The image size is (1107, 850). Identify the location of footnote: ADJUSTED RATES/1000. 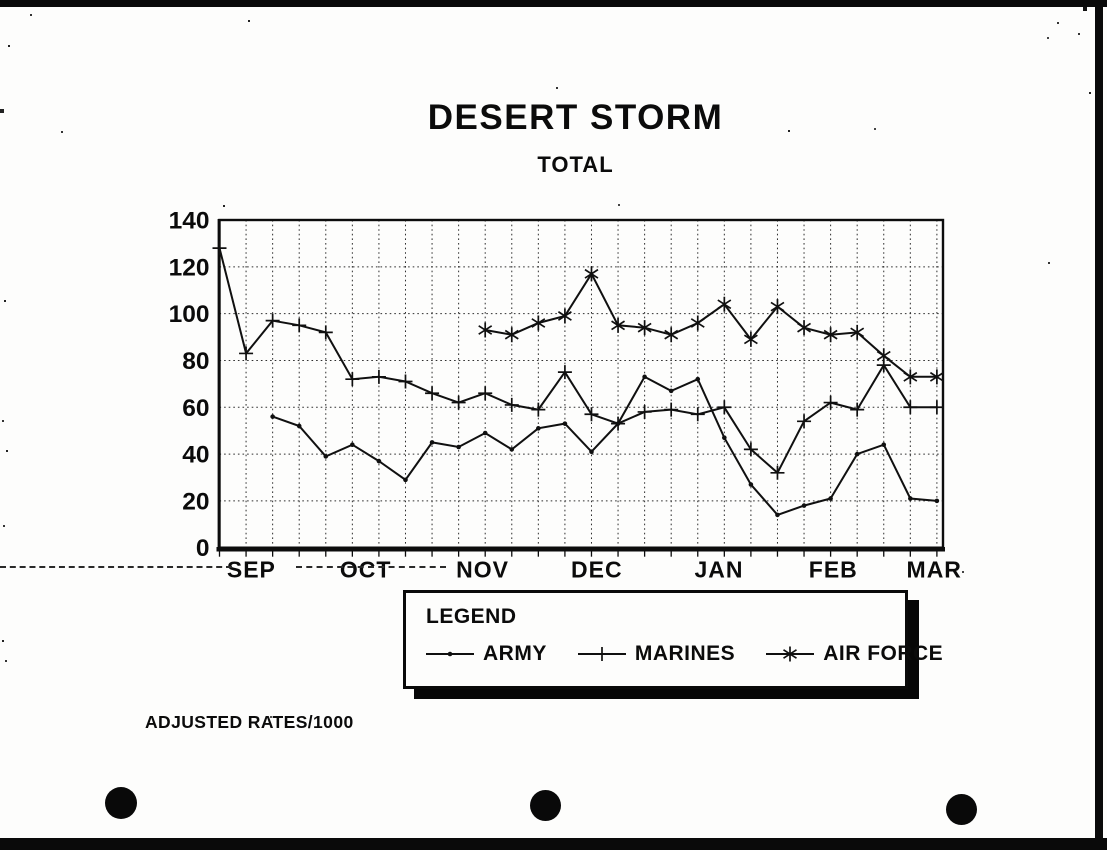
(249, 722).